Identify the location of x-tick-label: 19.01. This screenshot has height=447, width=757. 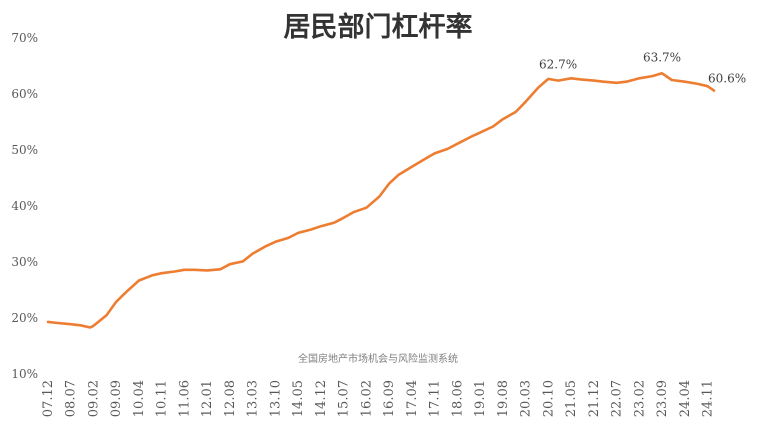
(480, 398).